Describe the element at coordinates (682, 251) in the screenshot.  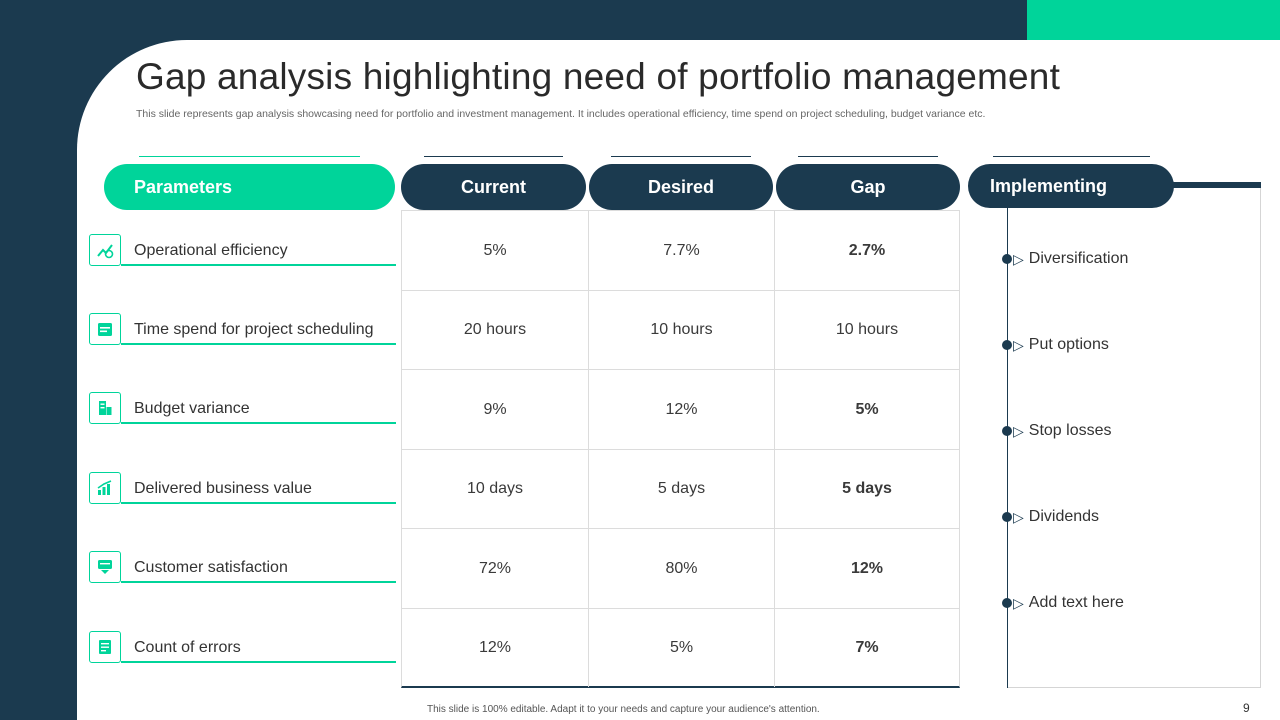
I see `table-cell-desired: 7.7%` at that location.